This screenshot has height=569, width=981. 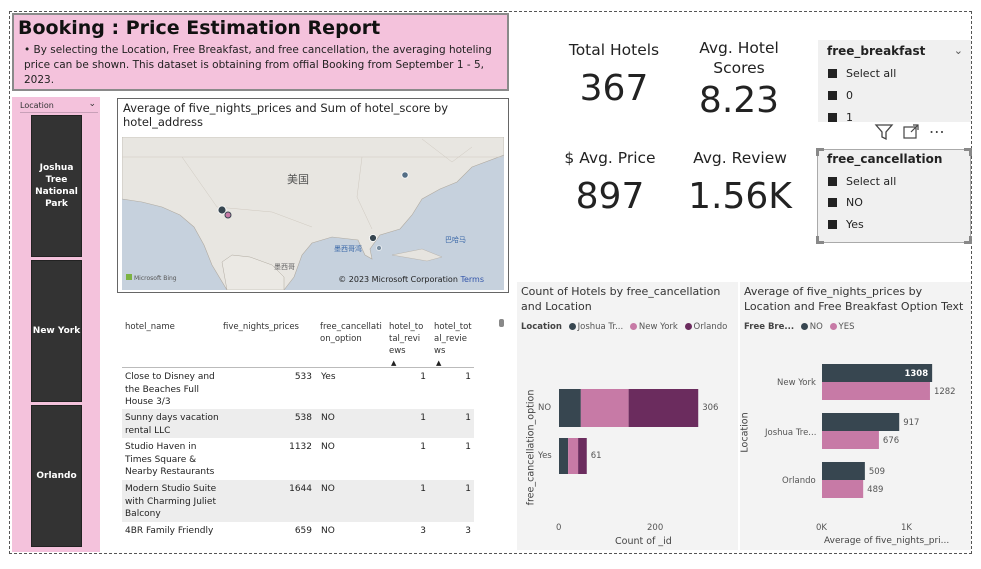 I want to click on cell-price: 1132, so click(x=300, y=447).